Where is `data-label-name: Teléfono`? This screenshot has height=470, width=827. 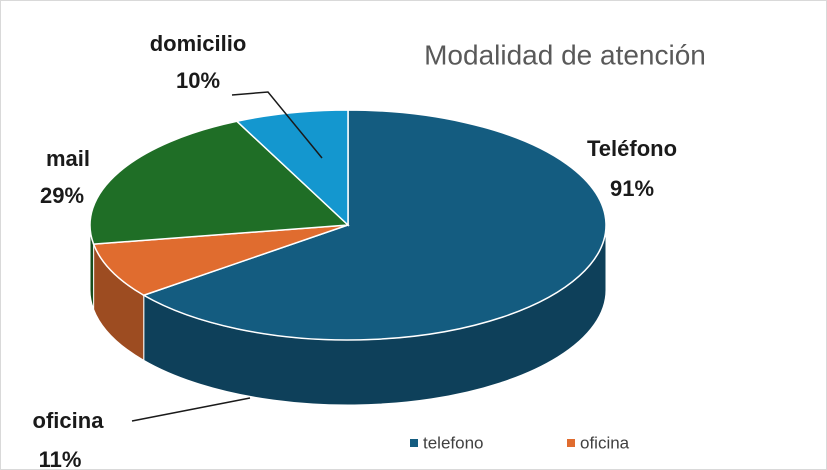
data-label-name: Teléfono is located at coordinates (632, 148).